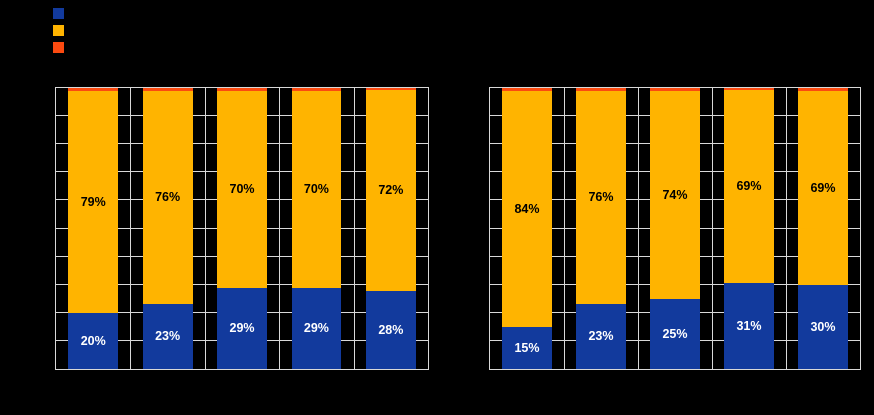 The width and height of the screenshot is (874, 415). I want to click on legend-swatch-middle-series, so click(58, 30).